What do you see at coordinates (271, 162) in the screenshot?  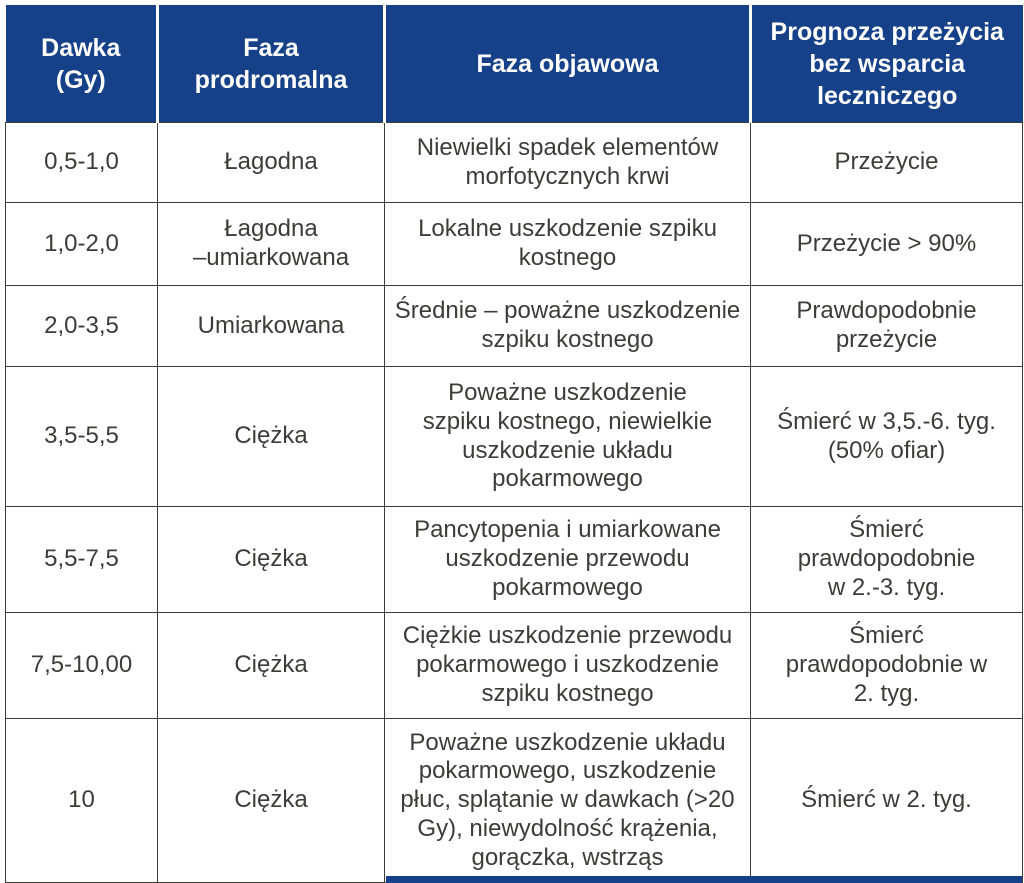 I see `cell-prodromal-phase: Łagodna` at bounding box center [271, 162].